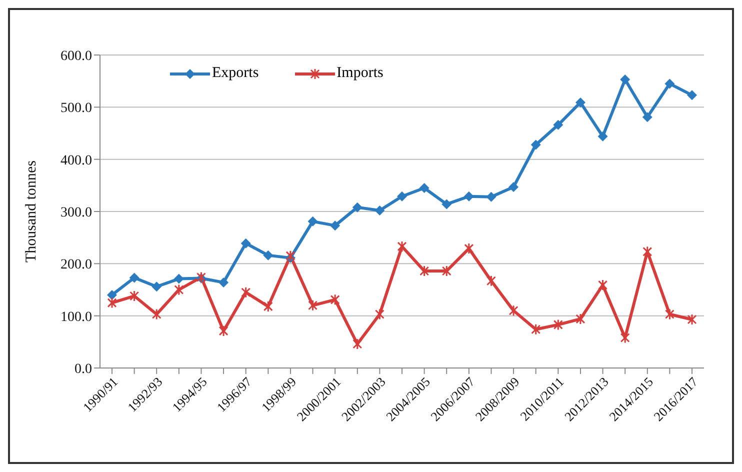 The height and width of the screenshot is (472, 742). What do you see at coordinates (76, 265) in the screenshot?
I see `y-tick-label: 200.0` at bounding box center [76, 265].